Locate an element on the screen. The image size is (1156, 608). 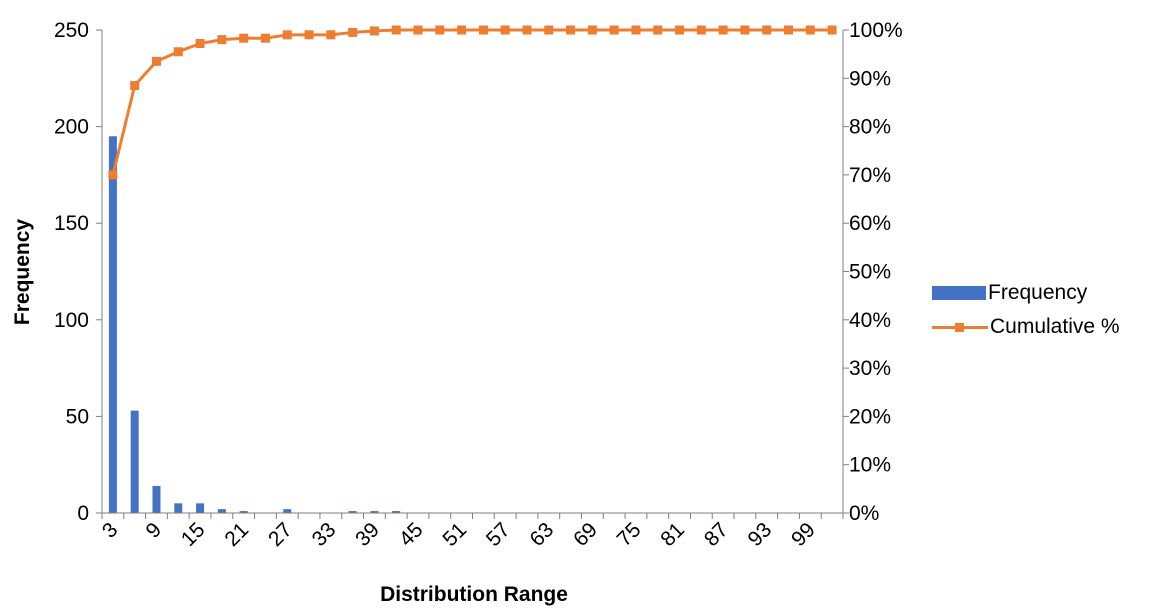
right-tick-label: 90% is located at coordinates (870, 78).